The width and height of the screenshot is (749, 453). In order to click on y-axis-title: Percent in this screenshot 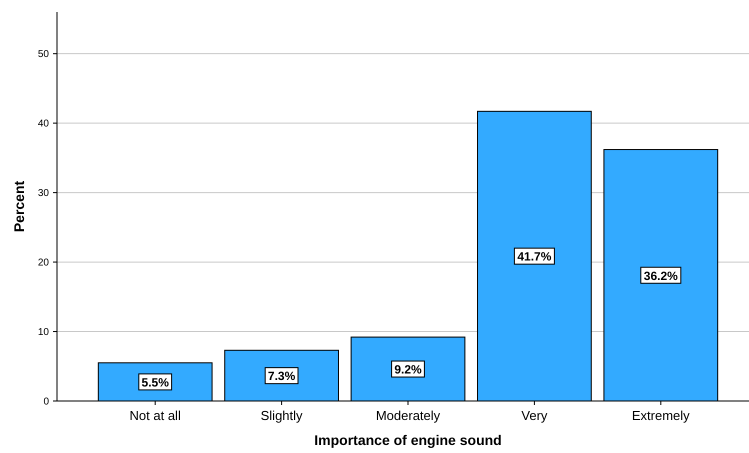, I will do `click(19, 206)`.